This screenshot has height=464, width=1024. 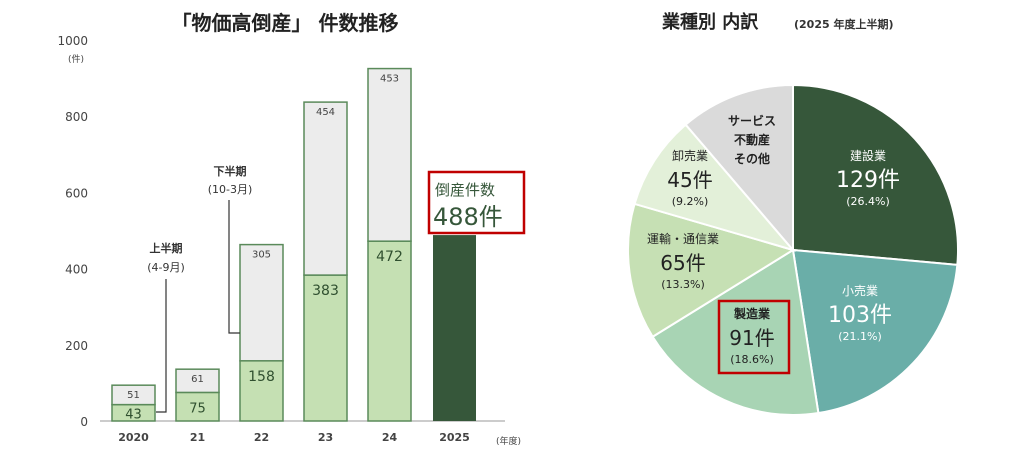 I want to click on pie-slice-label: その他, so click(x=752, y=158).